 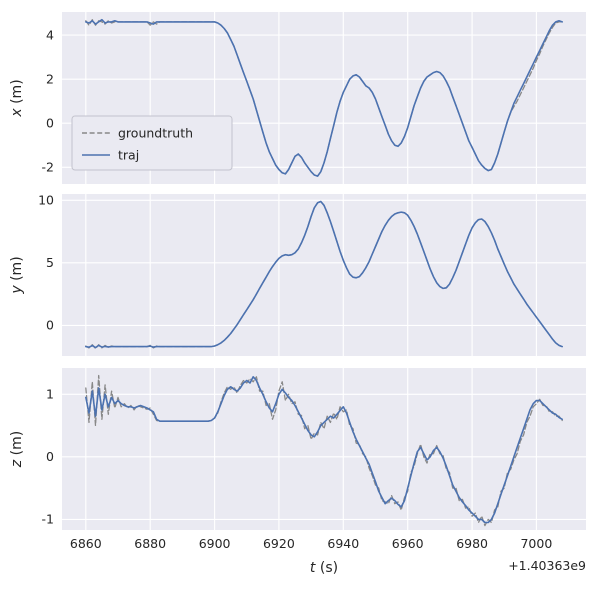 I want to click on y-tick-label: 4, so click(x=50, y=34).